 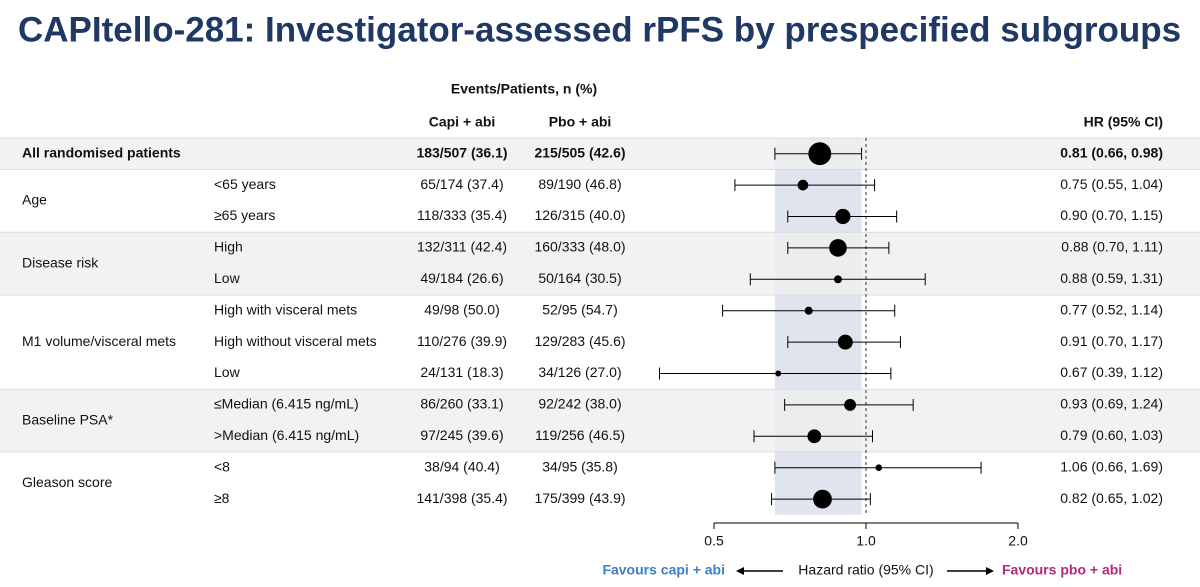 What do you see at coordinates (1111, 215) in the screenshot?
I see `hr-label: 0.90 (0.70, 1.15)` at bounding box center [1111, 215].